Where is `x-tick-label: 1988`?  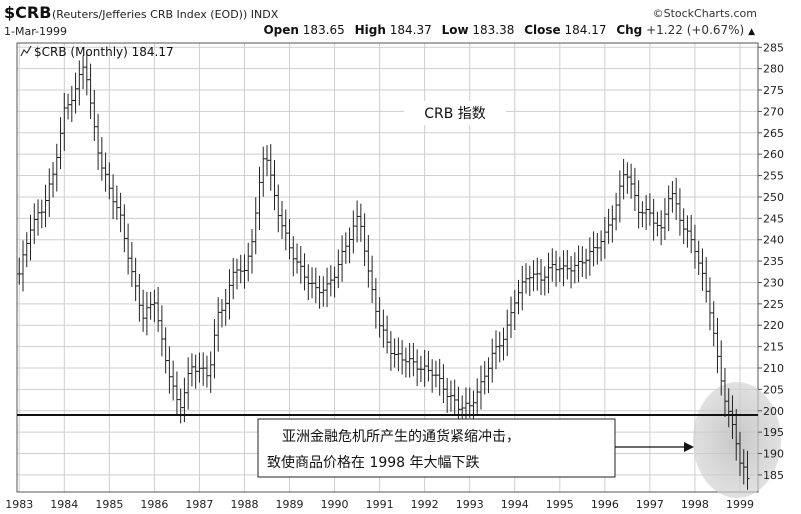 x-tick-label: 1988 is located at coordinates (244, 504).